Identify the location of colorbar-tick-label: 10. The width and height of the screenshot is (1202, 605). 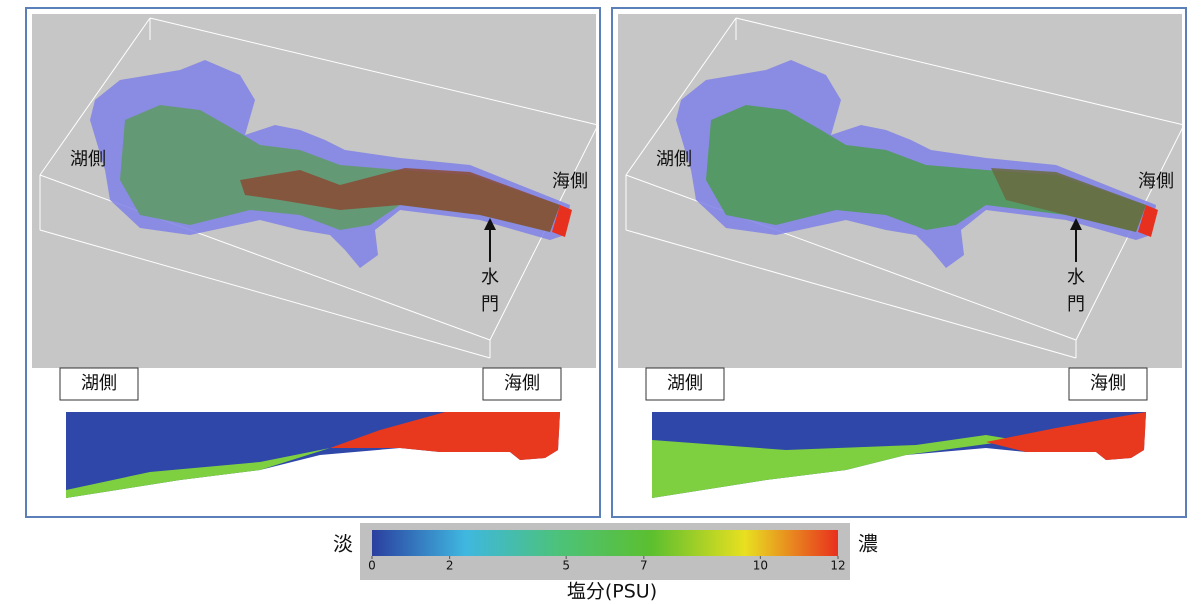
(760, 566).